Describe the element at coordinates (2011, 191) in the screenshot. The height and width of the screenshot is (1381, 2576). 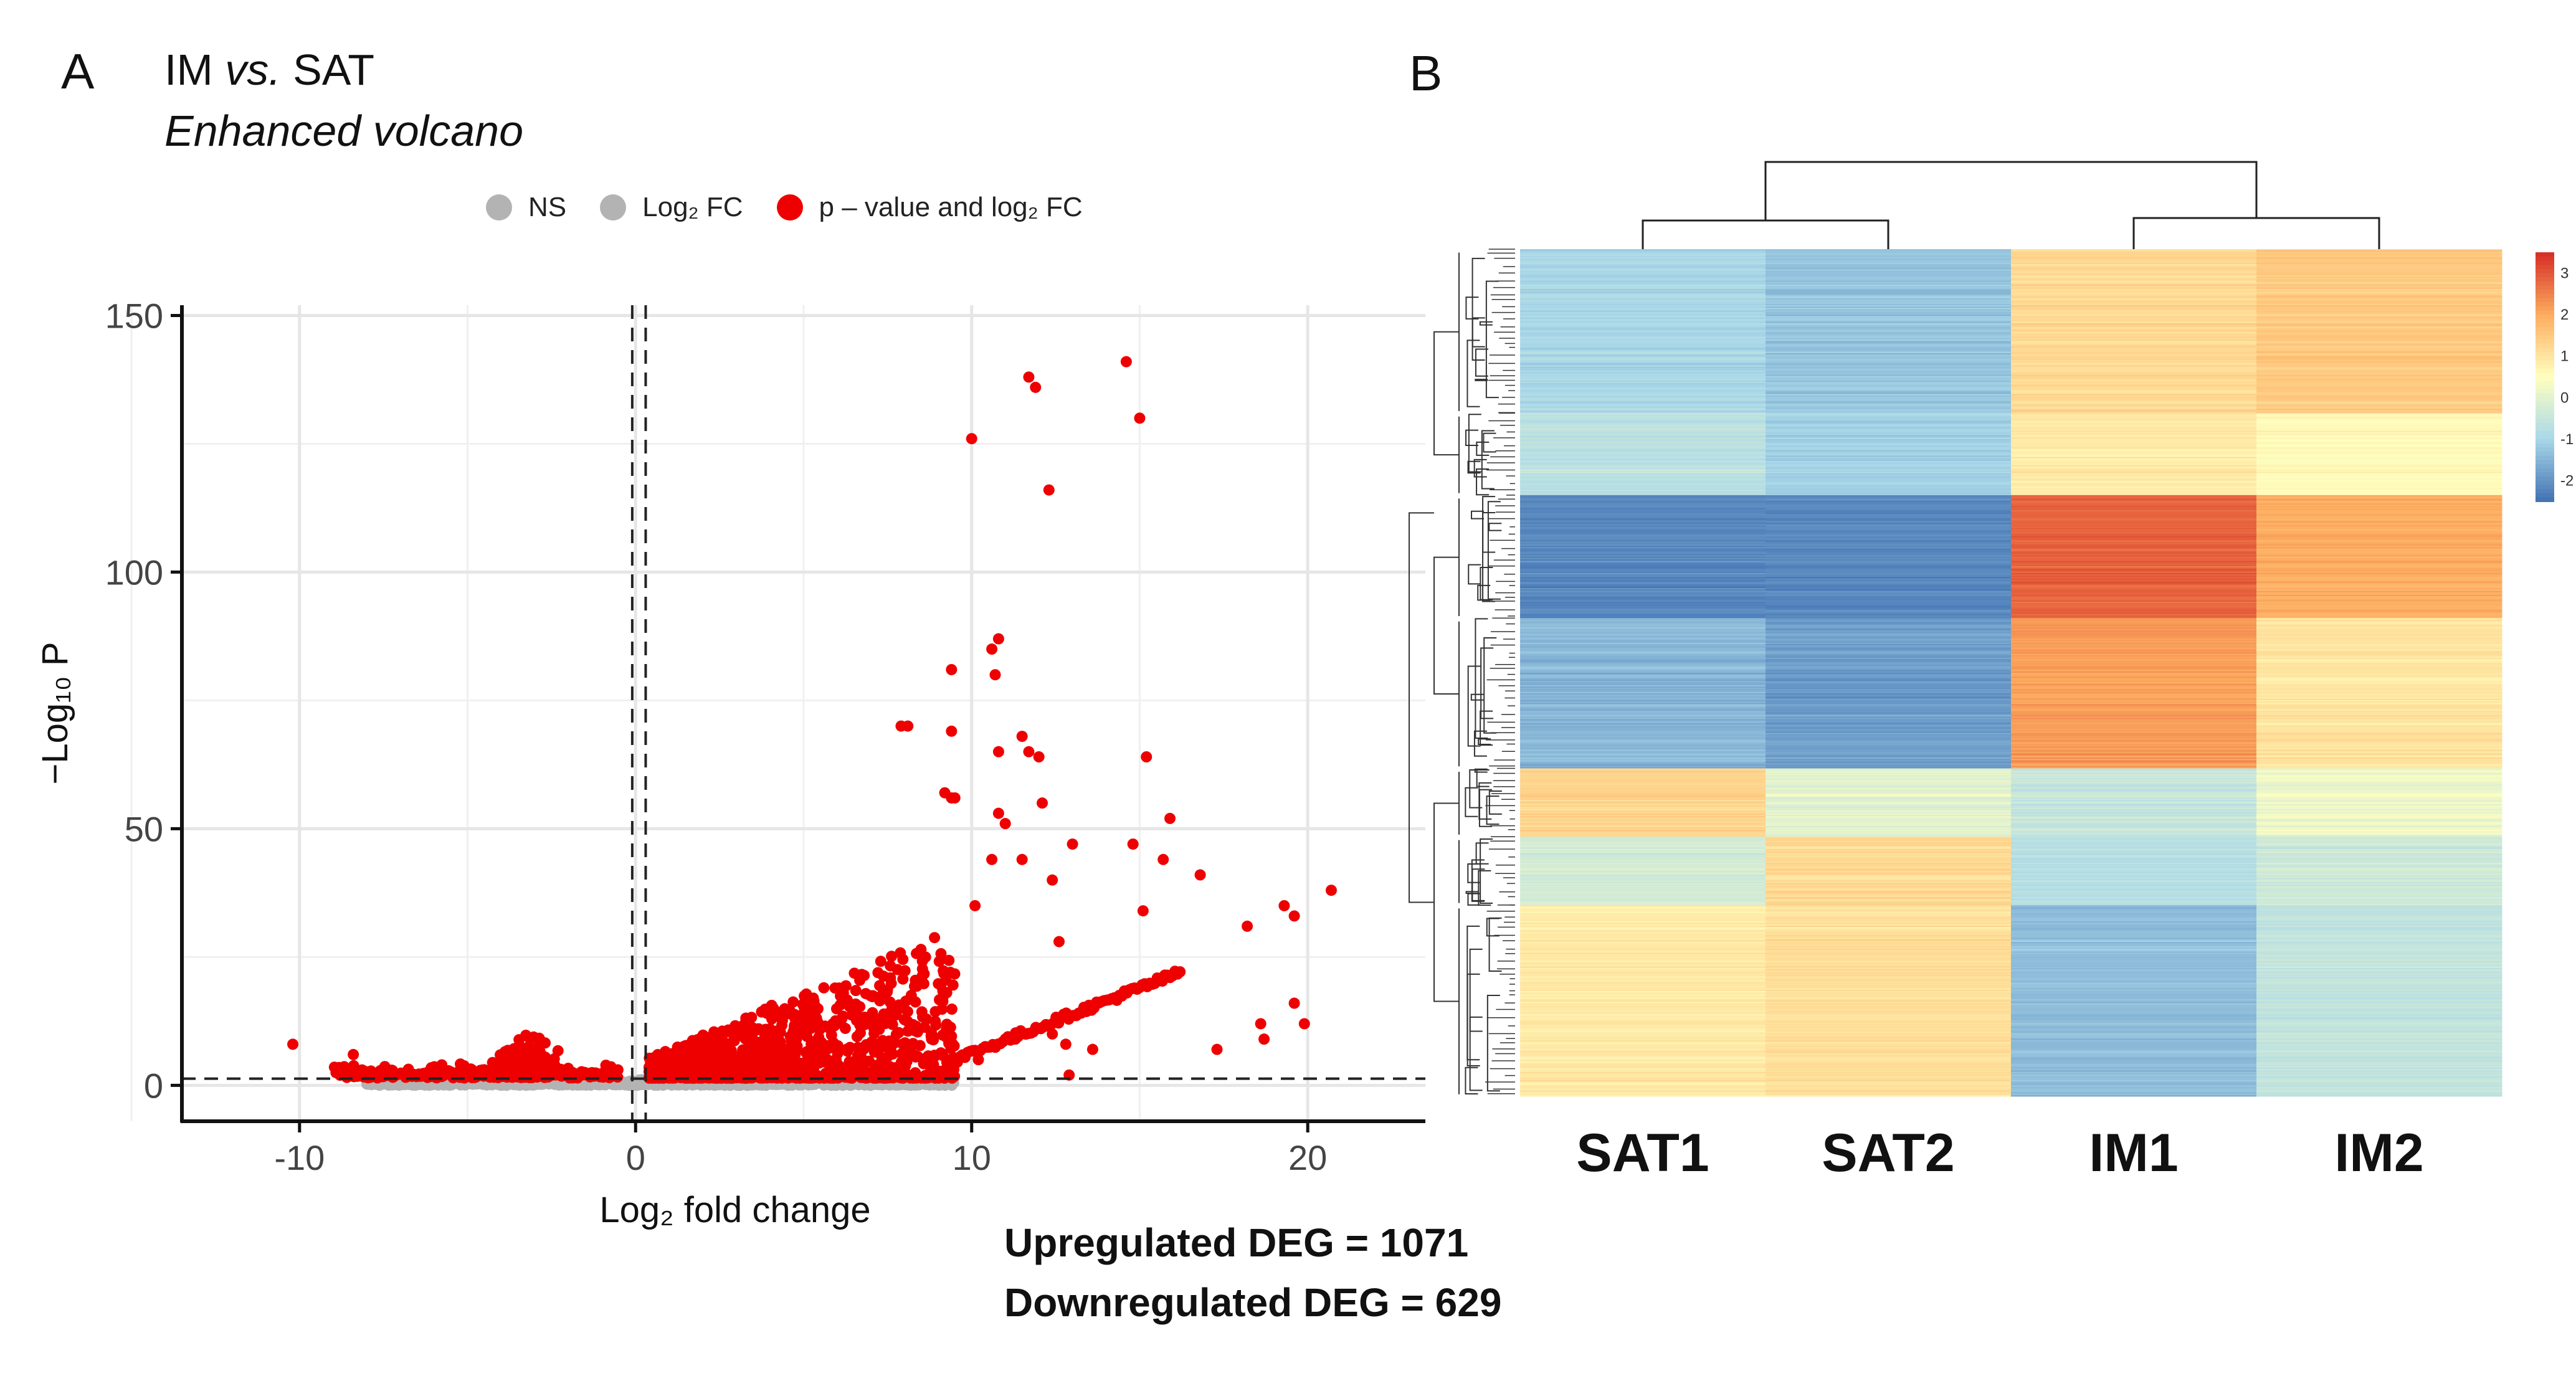
I see `dendrogram-root` at that location.